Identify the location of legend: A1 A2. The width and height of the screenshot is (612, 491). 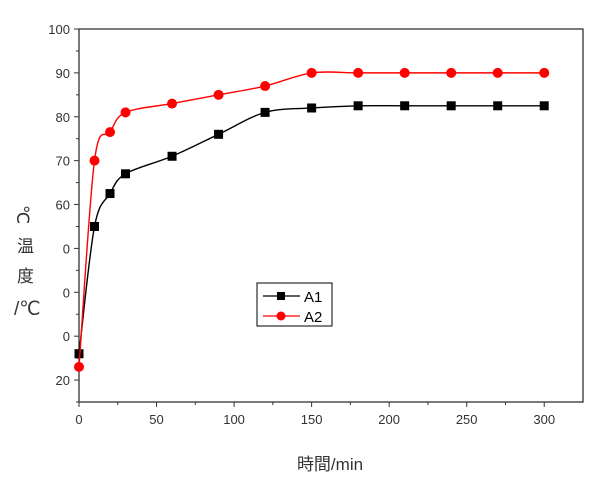
(294, 304).